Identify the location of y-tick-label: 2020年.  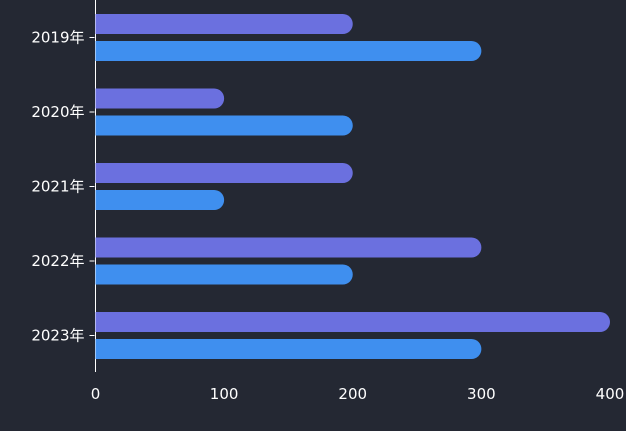
(57, 112).